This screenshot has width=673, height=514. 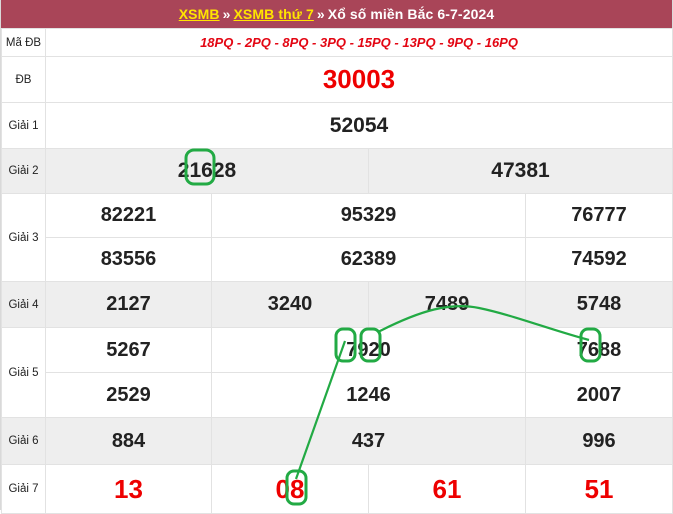 I want to click on giai-3-value-5: 62389, so click(x=368, y=259).